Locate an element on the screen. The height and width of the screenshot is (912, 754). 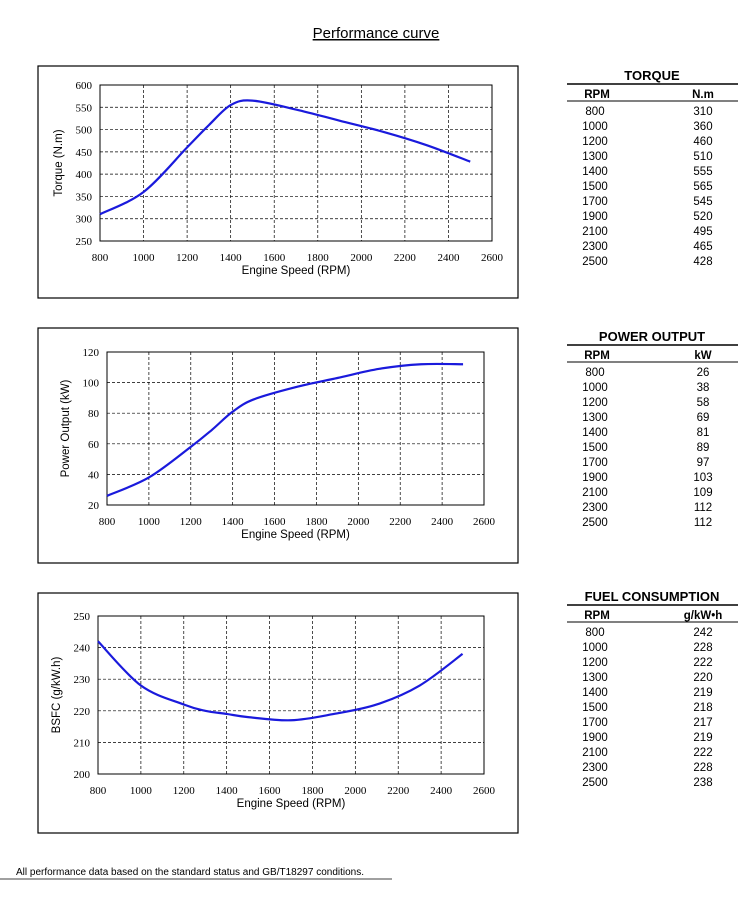
y-tick-label: 230 is located at coordinates (82, 680).